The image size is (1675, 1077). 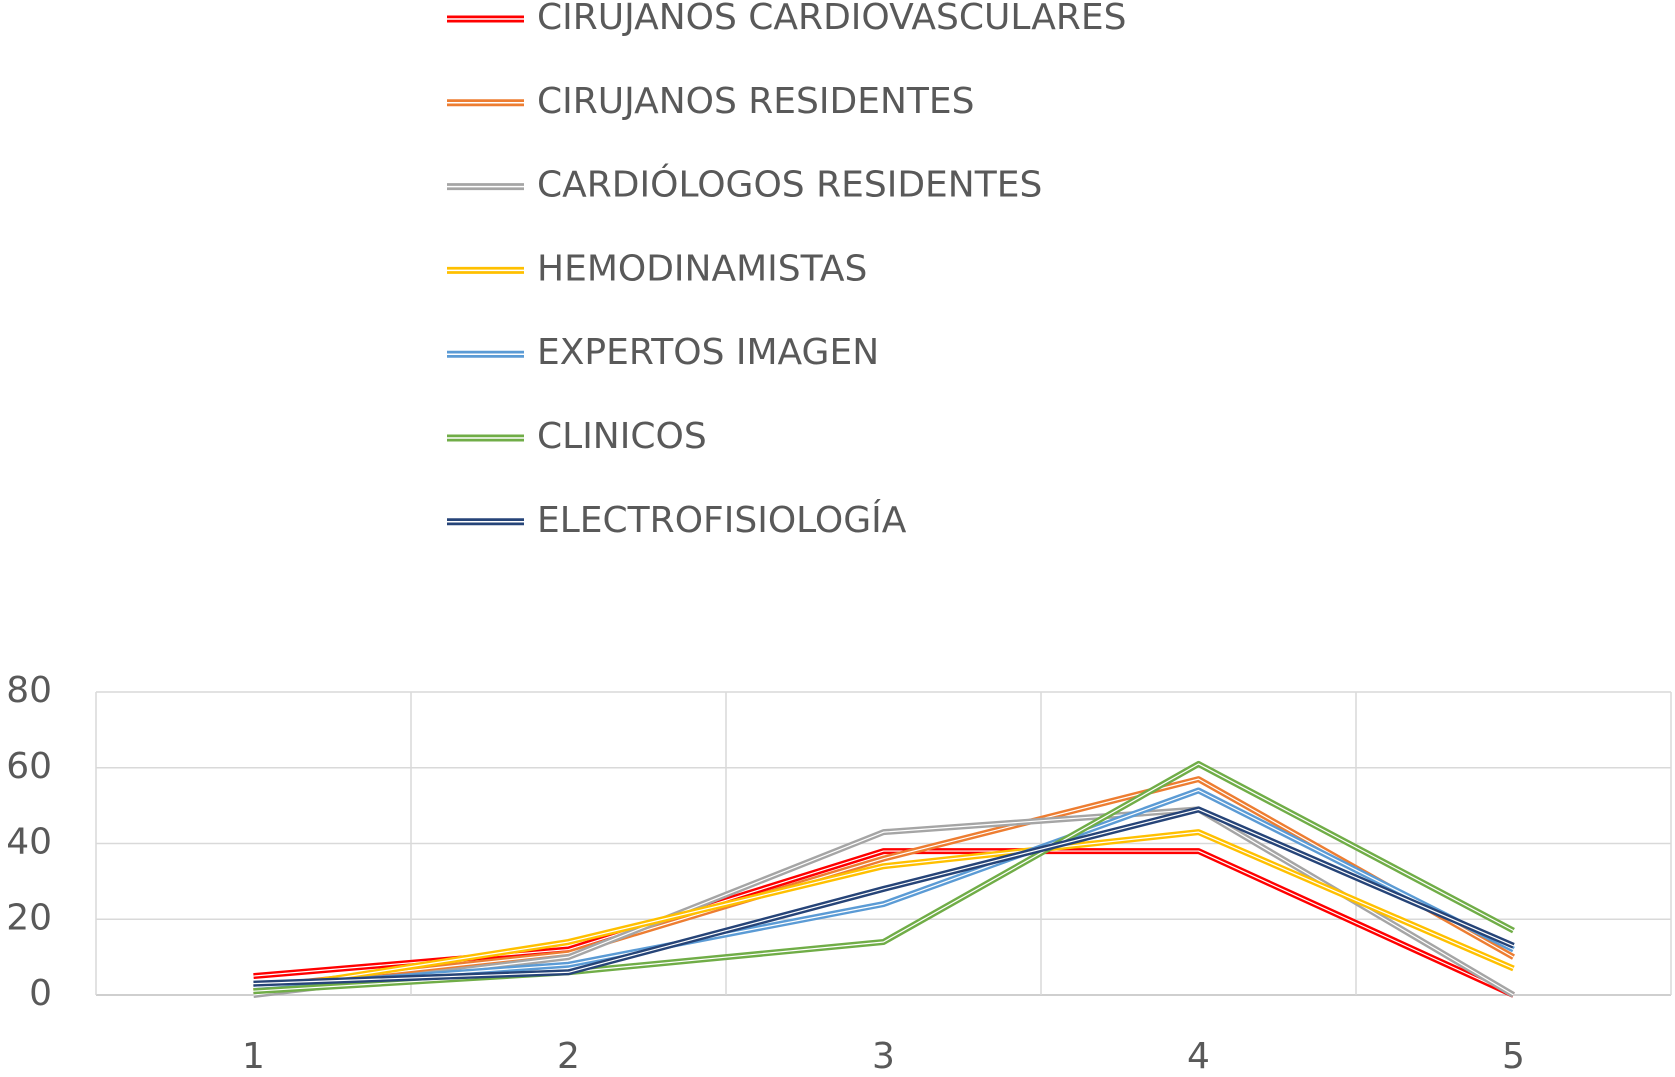 I want to click on y-tick-label: 80, so click(x=29, y=690).